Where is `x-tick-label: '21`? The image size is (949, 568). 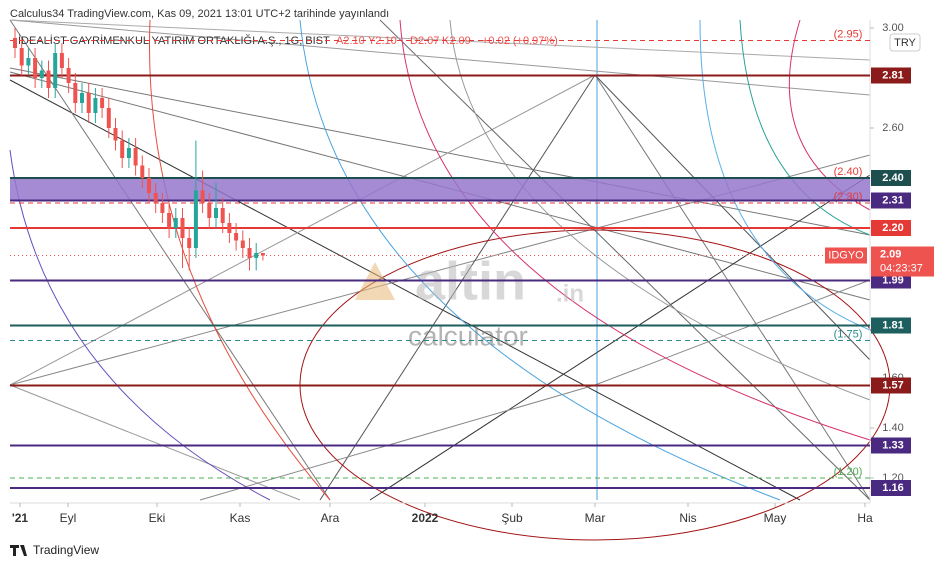
x-tick-label: '21 is located at coordinates (20, 518).